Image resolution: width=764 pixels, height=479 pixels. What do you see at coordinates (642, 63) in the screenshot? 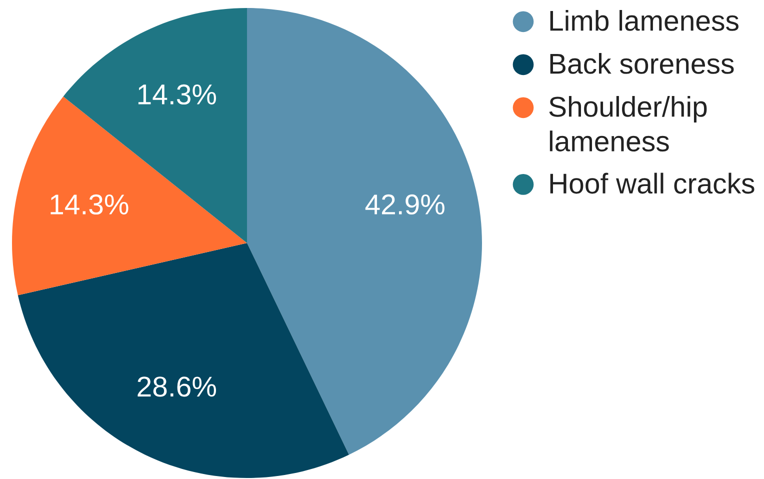
I see `legend-label: Back soreness` at bounding box center [642, 63].